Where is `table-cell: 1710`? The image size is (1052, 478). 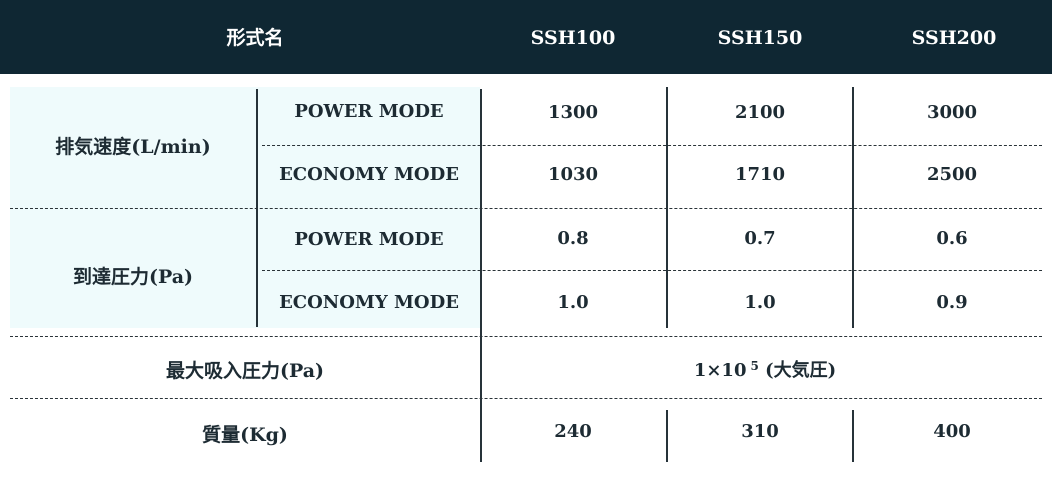 table-cell: 1710 is located at coordinates (760, 174).